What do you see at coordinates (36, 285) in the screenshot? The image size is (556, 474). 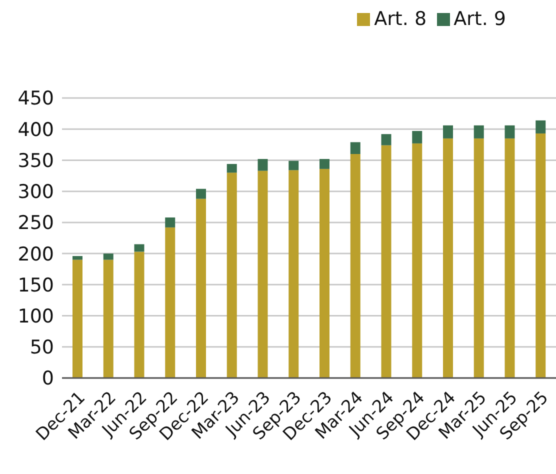 I see `y-tick-label: 150` at bounding box center [36, 285].